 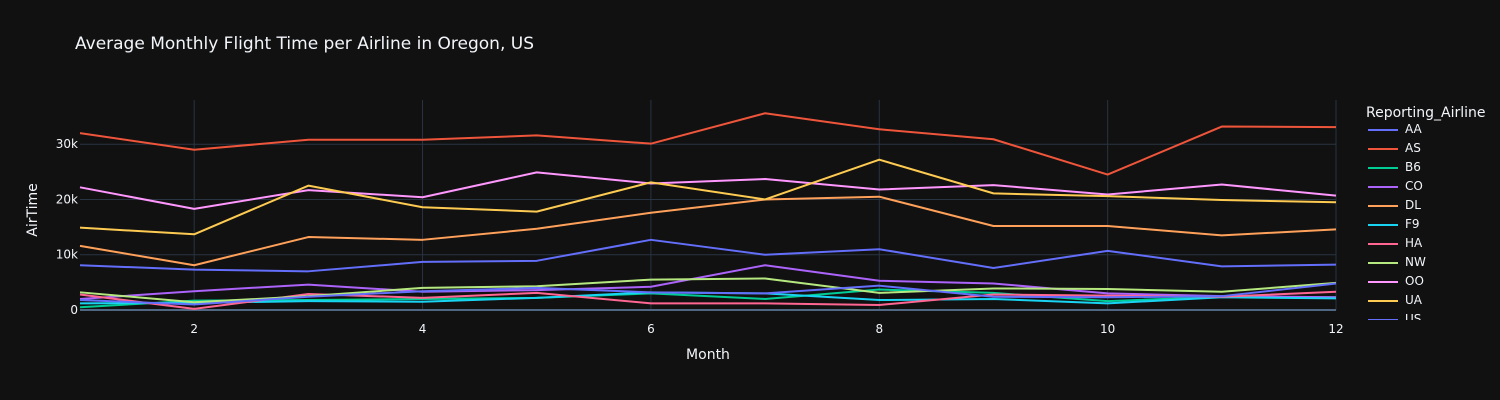 I want to click on x-tick-label: 12, so click(x=1335, y=329).